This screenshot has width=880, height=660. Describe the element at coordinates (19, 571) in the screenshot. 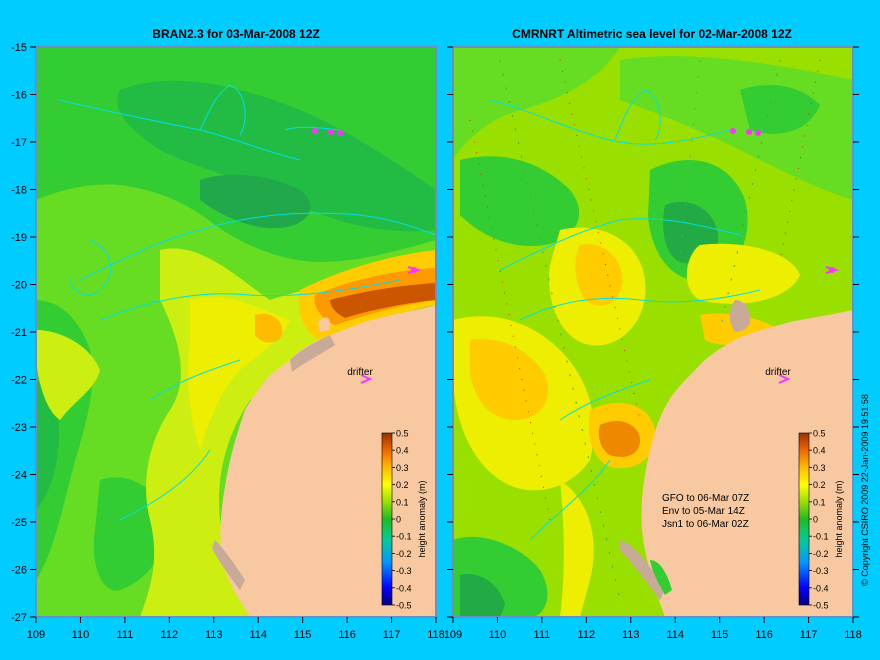

I see `y-tick-label: -26` at that location.